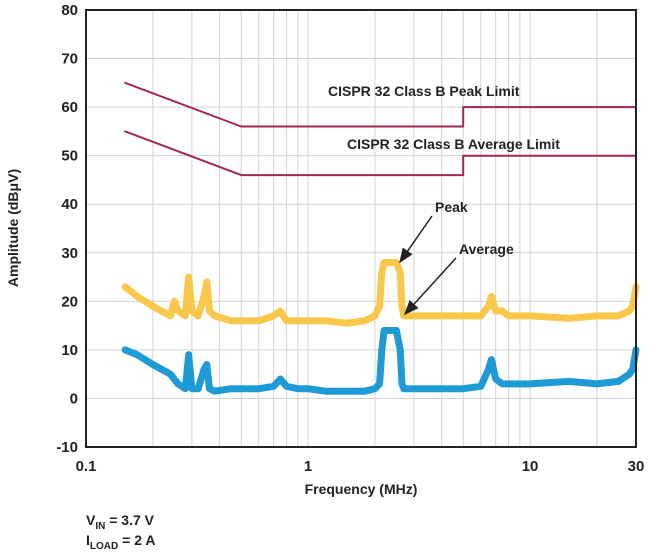 This screenshot has height=556, width=650. Describe the element at coordinates (69, 253) in the screenshot. I see `y-tick-label: 30` at that location.